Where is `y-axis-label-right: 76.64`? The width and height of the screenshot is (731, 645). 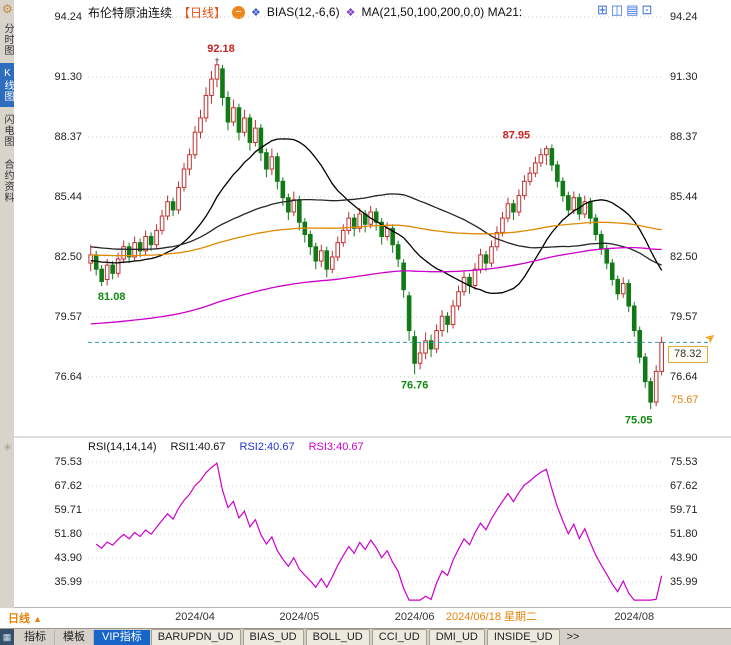 y-axis-label-right: 76.64 is located at coordinates (684, 376).